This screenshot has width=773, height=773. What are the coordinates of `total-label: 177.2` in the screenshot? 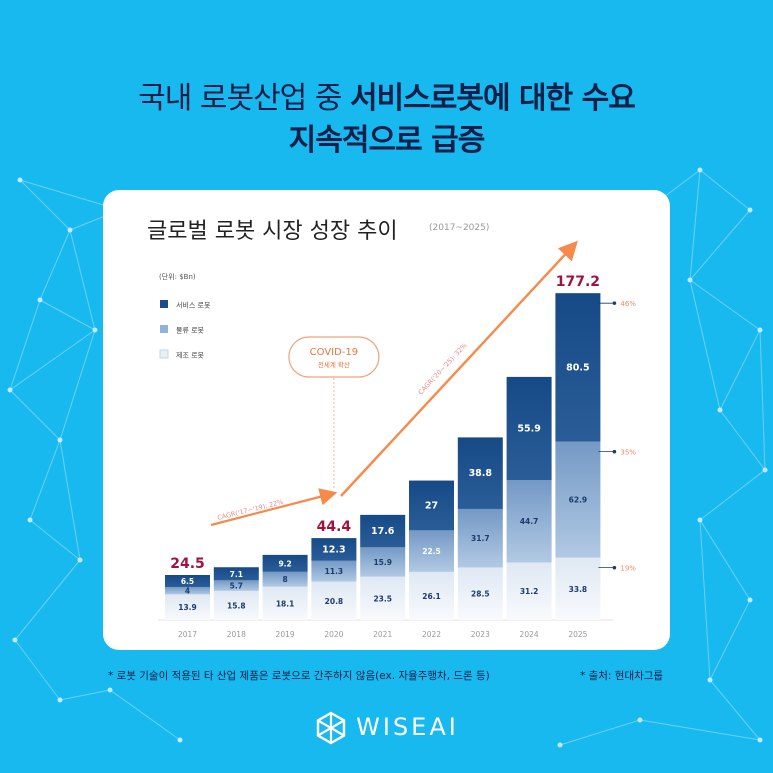 It's located at (578, 282).